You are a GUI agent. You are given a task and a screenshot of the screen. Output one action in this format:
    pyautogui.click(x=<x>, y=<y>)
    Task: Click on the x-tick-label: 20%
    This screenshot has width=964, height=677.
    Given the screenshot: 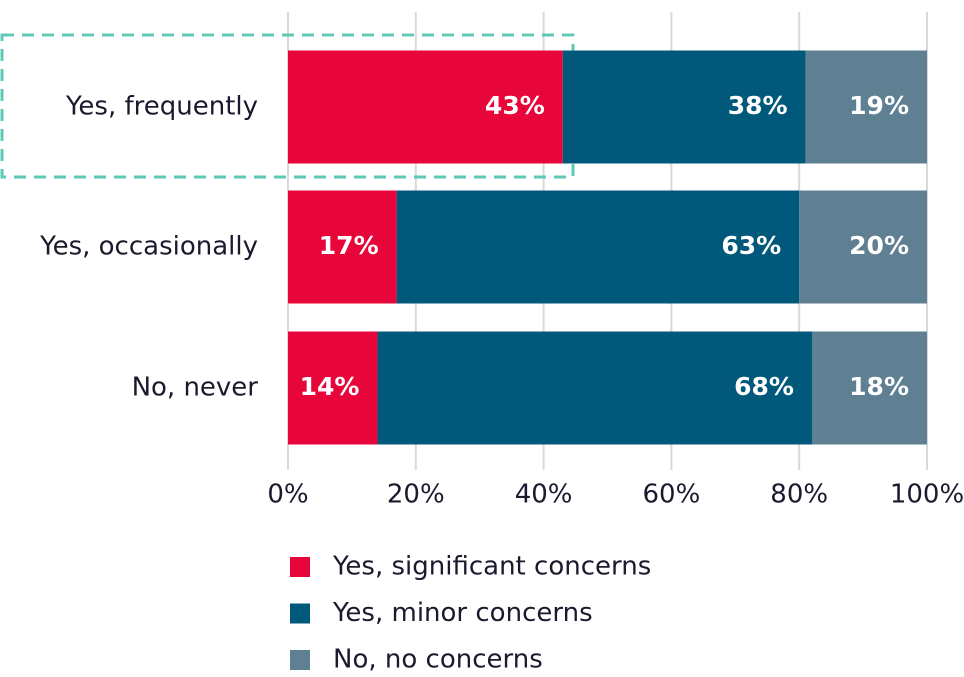 What is the action you would take?
    pyautogui.click(x=416, y=495)
    